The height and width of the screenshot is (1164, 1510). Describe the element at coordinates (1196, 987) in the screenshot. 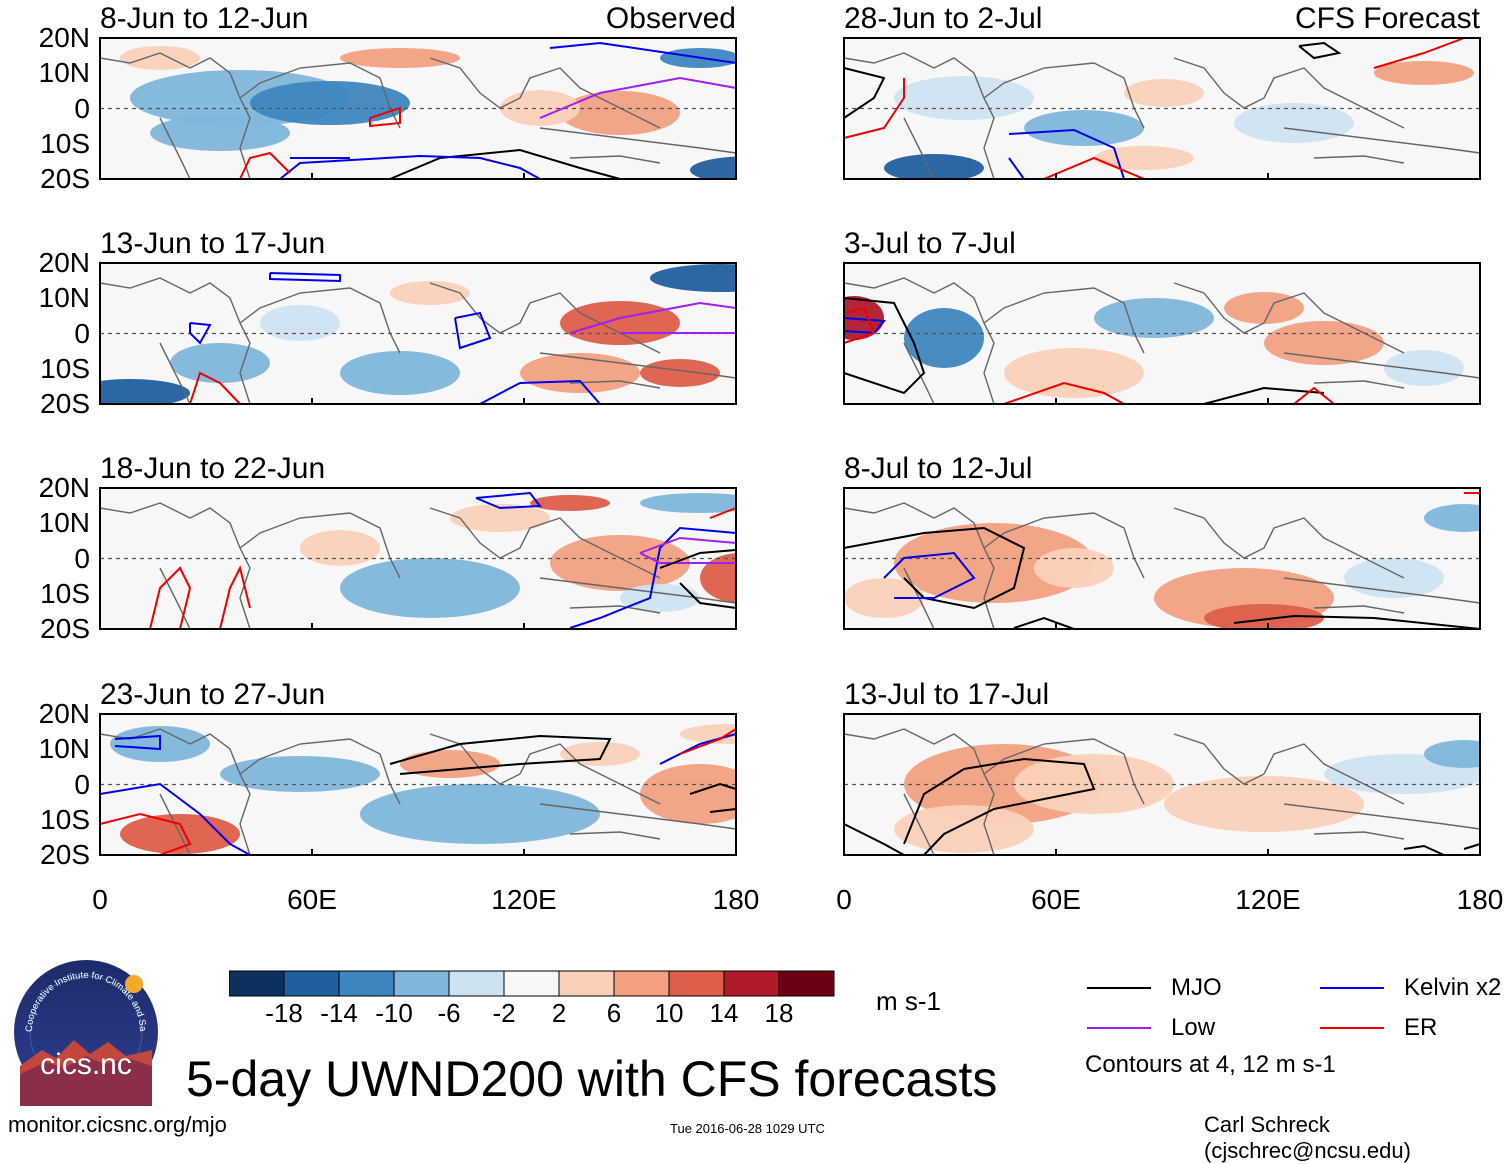

I see `legend-label: MJO` at that location.